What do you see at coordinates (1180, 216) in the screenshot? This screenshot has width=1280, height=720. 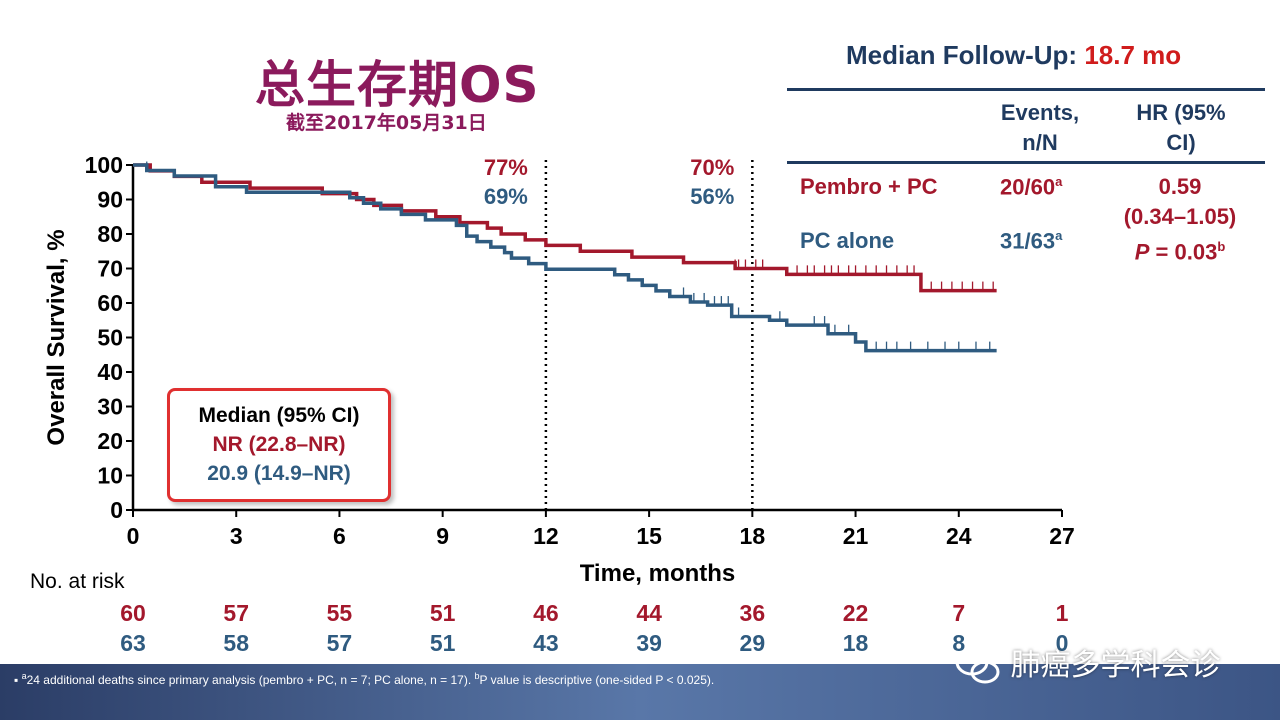 I see `hazard-ratio-ci: (0.34–1.05)` at bounding box center [1180, 216].